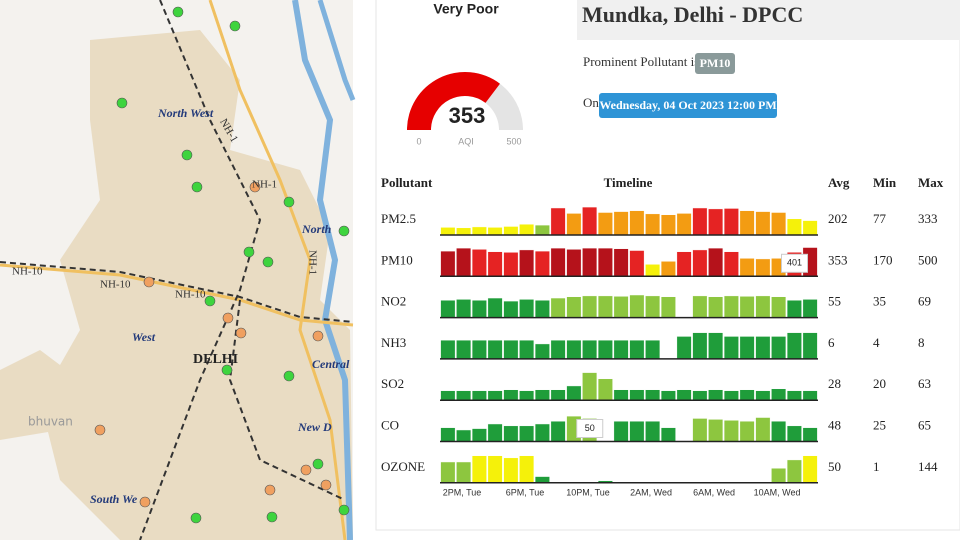 The width and height of the screenshot is (960, 540). What do you see at coordinates (924, 383) in the screenshot?
I see `max: 63` at bounding box center [924, 383].